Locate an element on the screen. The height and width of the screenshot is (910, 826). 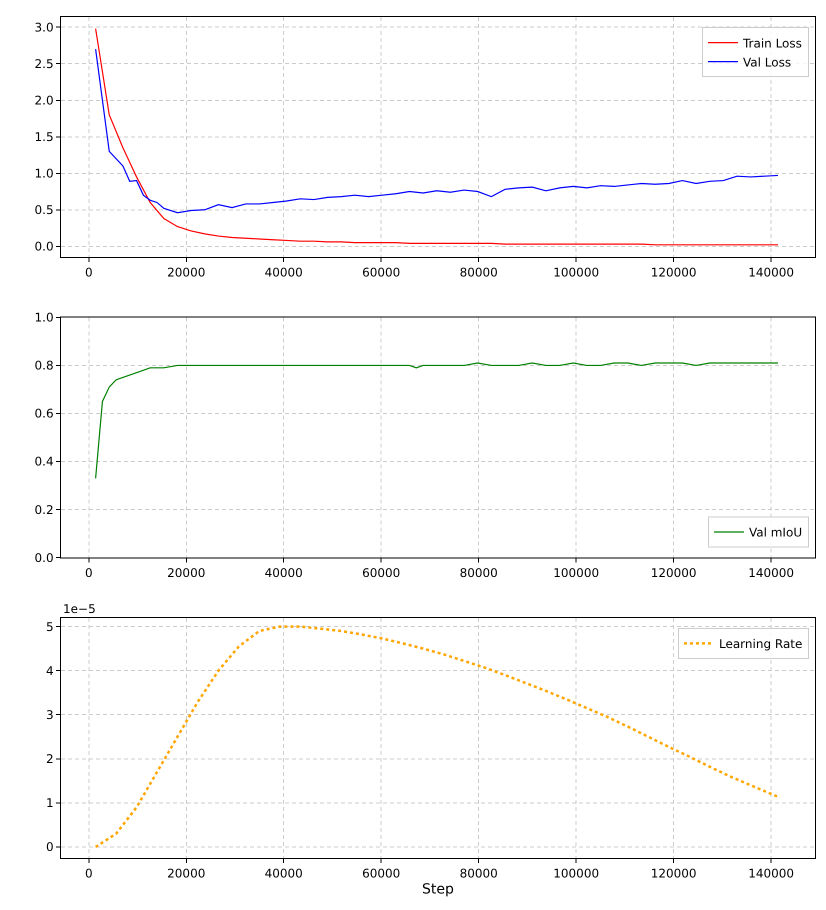
legend-label: Learning Rate is located at coordinates (760, 644).